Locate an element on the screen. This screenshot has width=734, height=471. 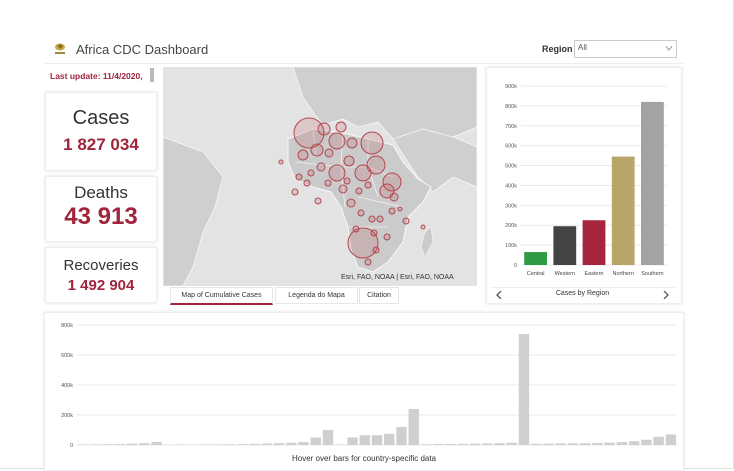
region-chart-xlabel: Cases by Region is located at coordinates (582, 293).